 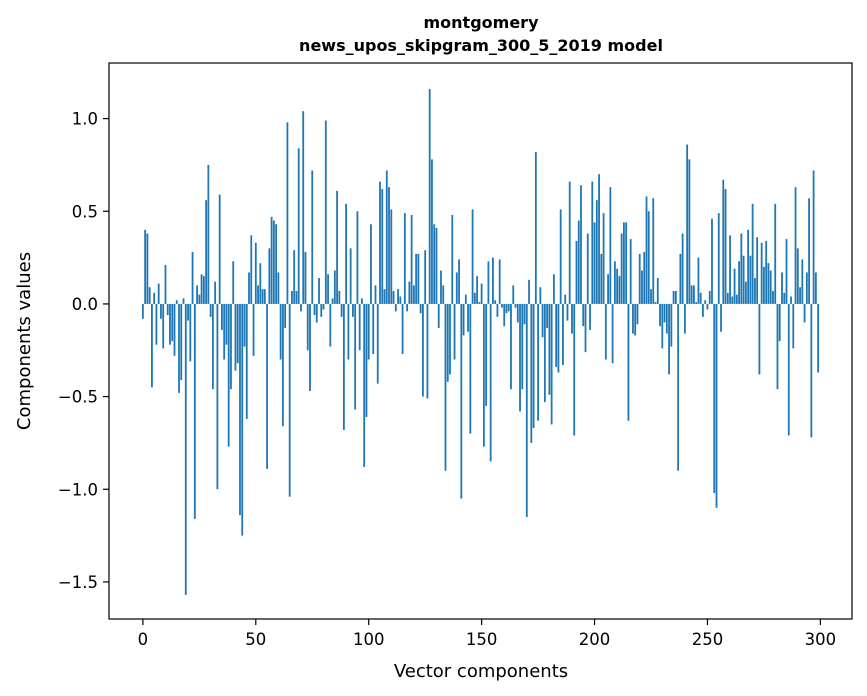 I want to click on x-axis-ticks: 0 50 100 150 200 250 300, so click(x=487, y=634).